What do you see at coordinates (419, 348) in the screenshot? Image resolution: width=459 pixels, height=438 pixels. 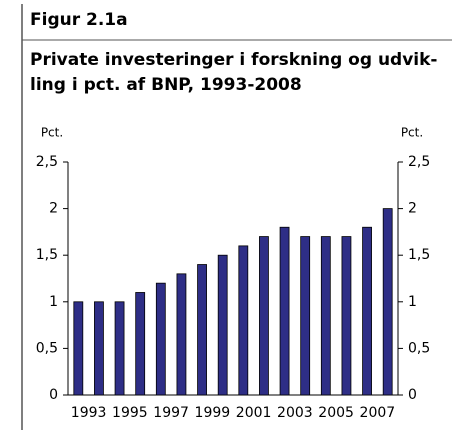 I see `y2-tick-label: 0,5` at bounding box center [419, 348].